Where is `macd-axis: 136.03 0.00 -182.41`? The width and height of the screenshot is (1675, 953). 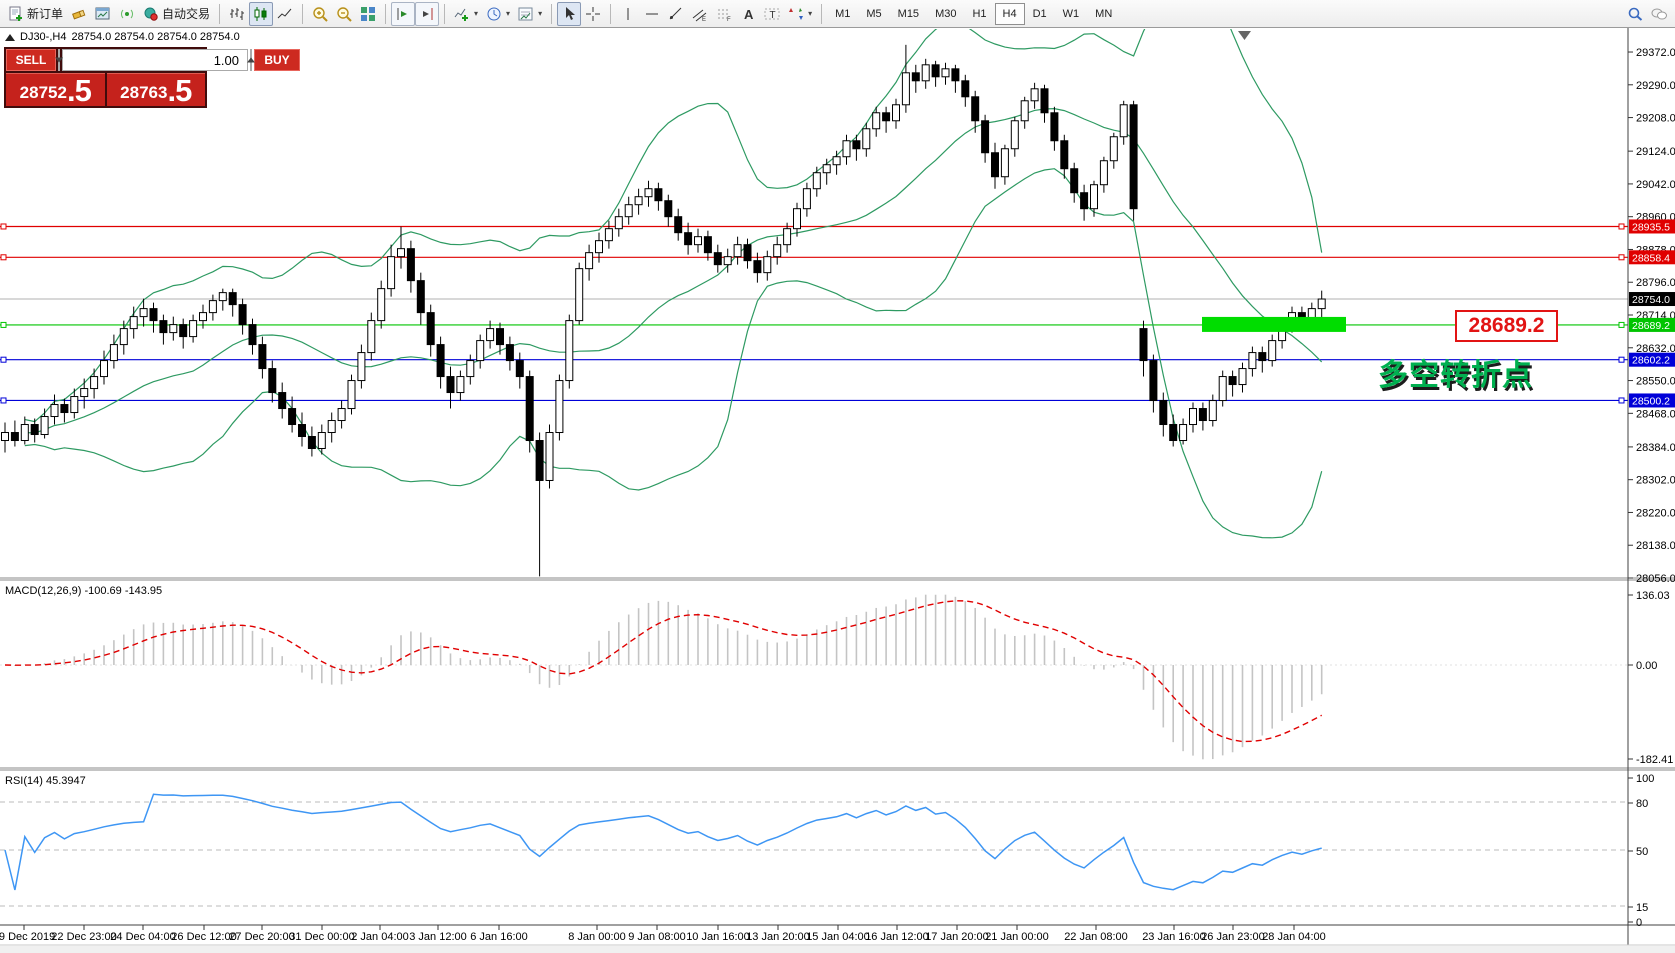 macd-axis: 136.03 0.00 -182.41 is located at coordinates (1650, 678).